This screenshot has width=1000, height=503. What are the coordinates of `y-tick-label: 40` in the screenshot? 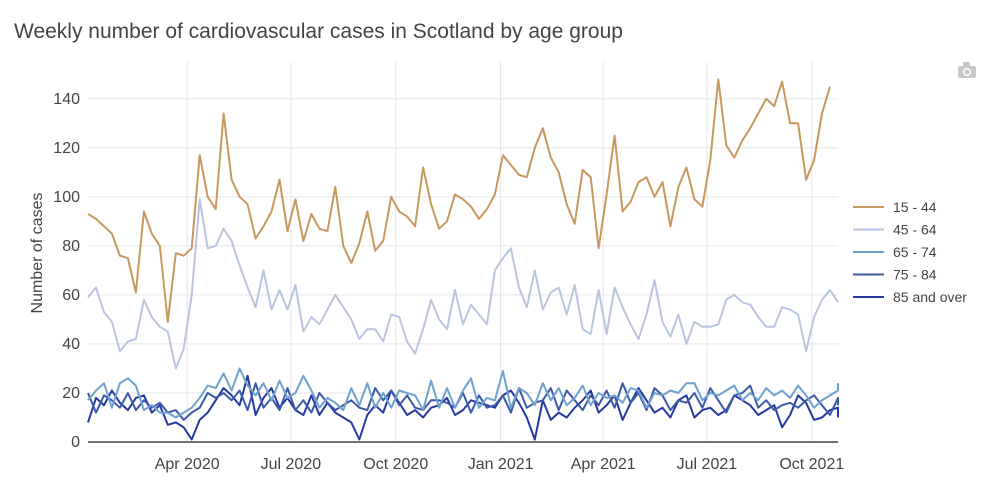 It's located at (71, 344).